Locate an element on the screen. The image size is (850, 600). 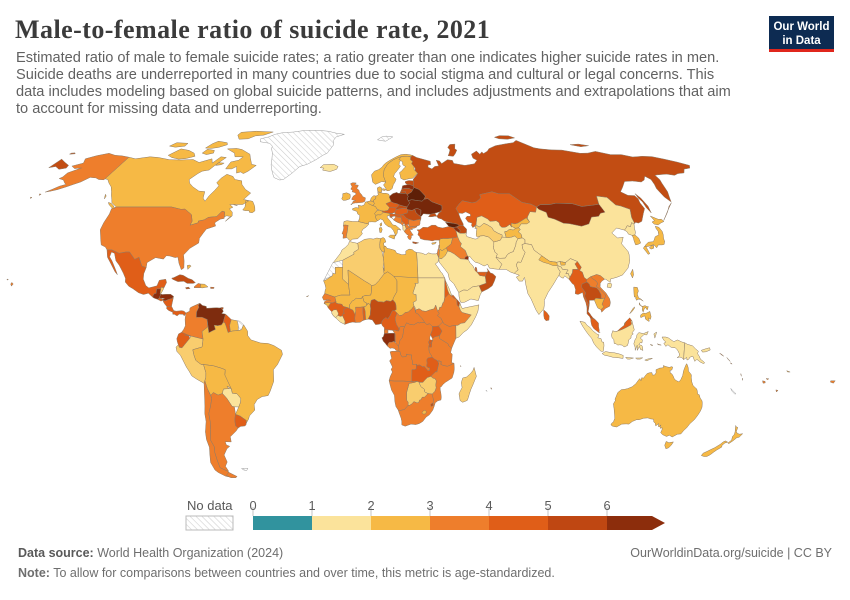
svg-text: No data is located at coordinates (210, 505).